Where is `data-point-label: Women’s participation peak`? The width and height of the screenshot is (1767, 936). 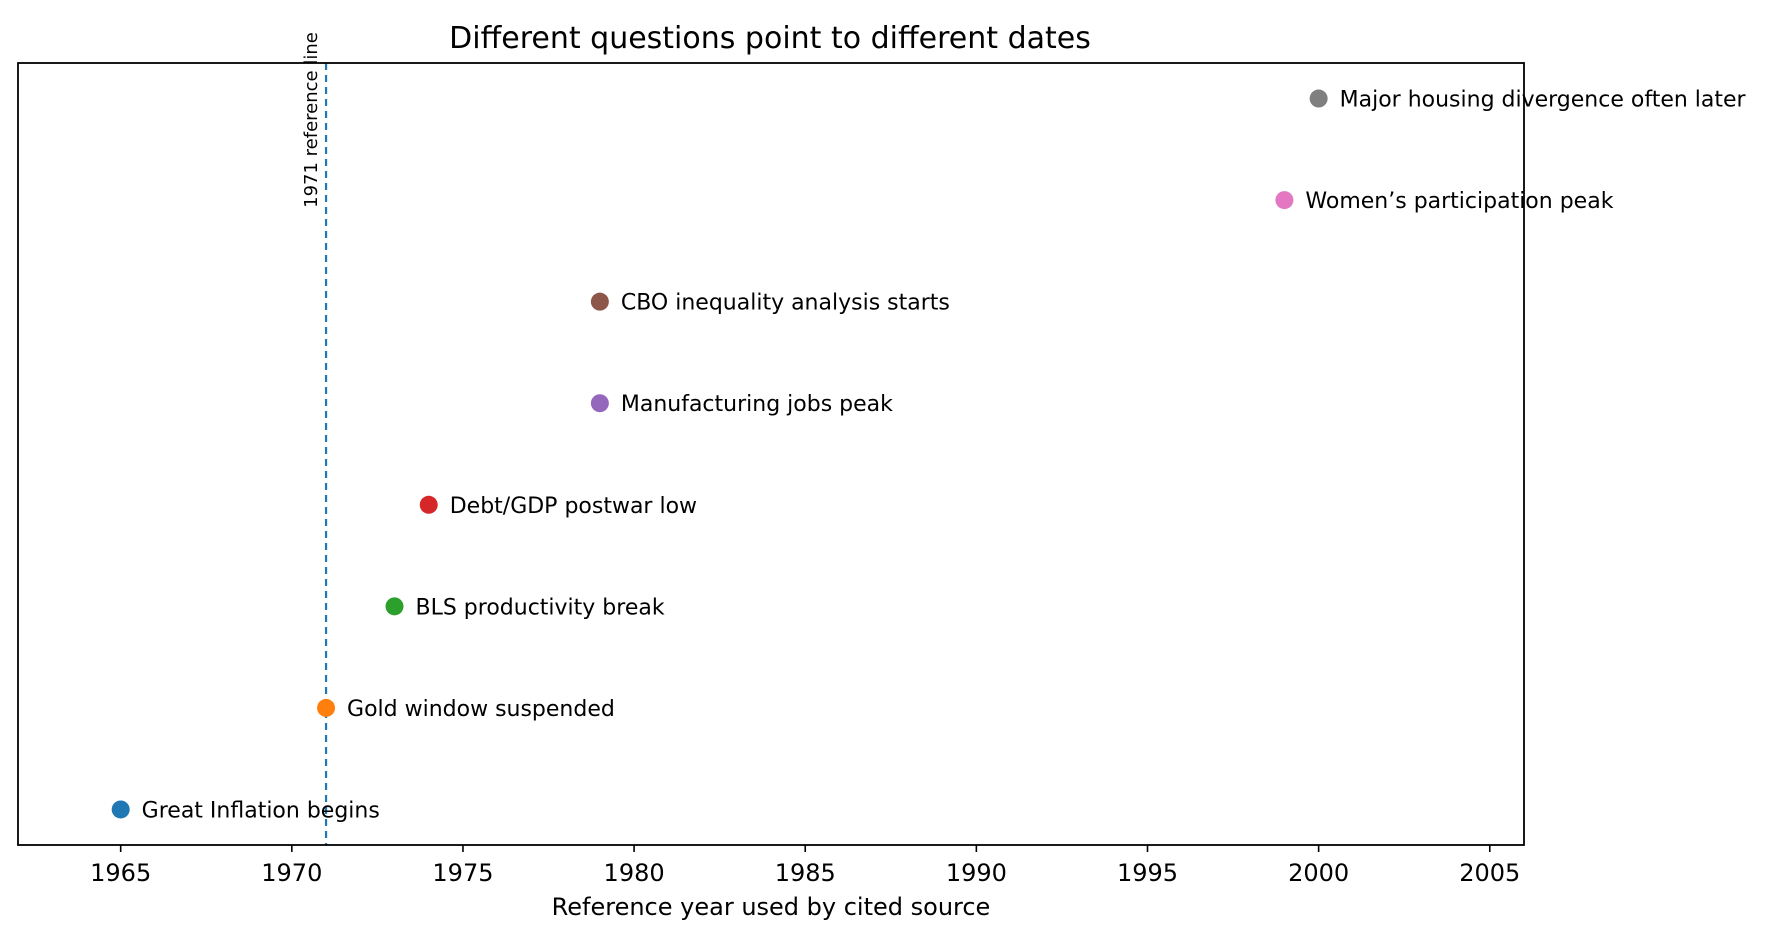 data-point-label: Women’s participation peak is located at coordinates (1459, 201).